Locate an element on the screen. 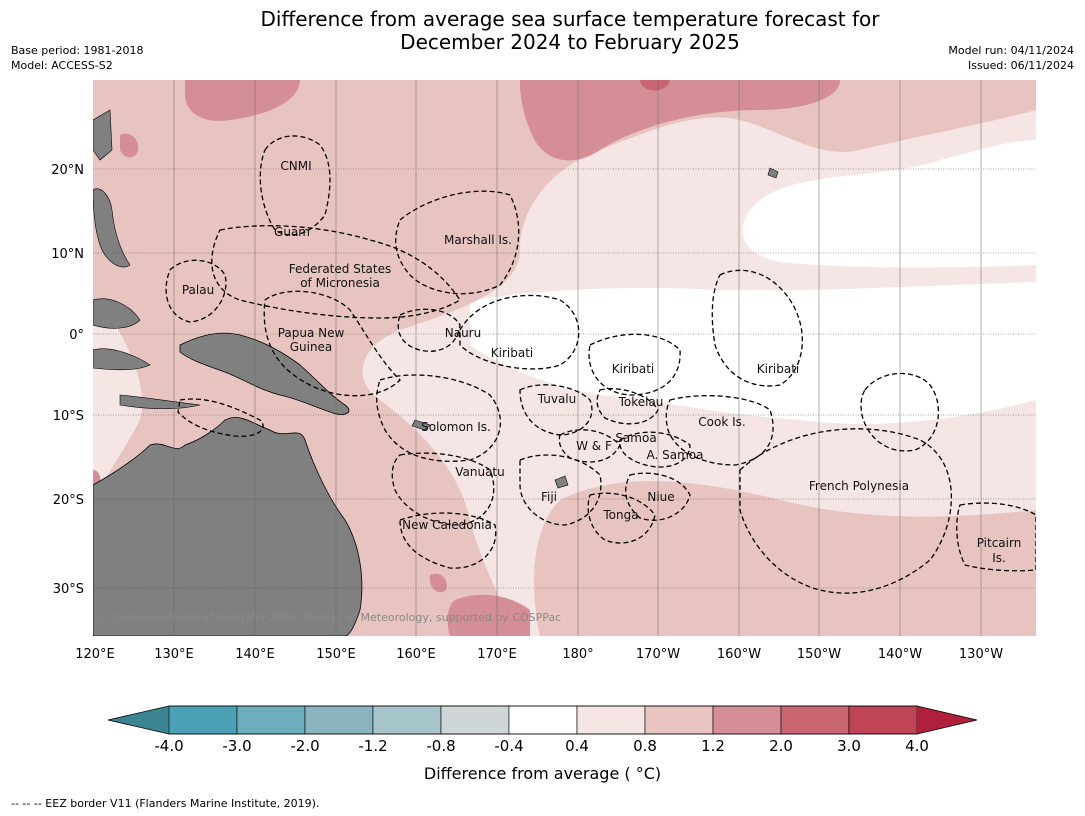 This screenshot has height=816, width=1085. region-label: Cook Is. is located at coordinates (721, 422).